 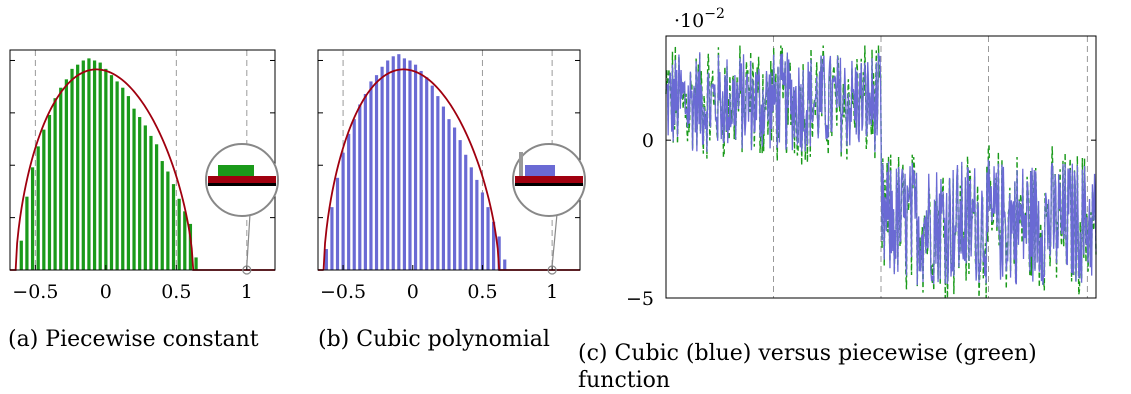 What do you see at coordinates (699, 19) in the screenshot?
I see `axis-scale-label: ·10−2` at bounding box center [699, 19].